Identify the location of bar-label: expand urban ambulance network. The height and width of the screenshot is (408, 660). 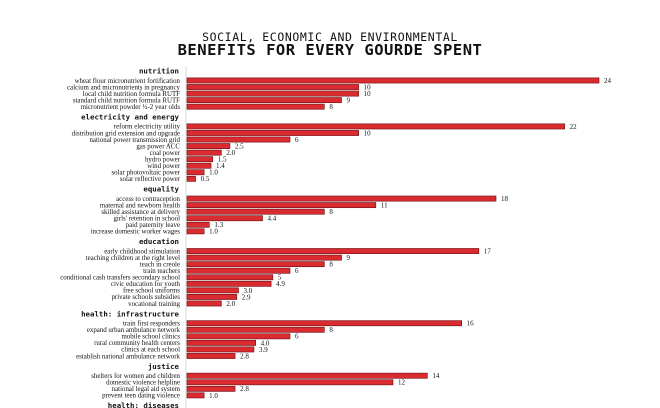
(134, 330).